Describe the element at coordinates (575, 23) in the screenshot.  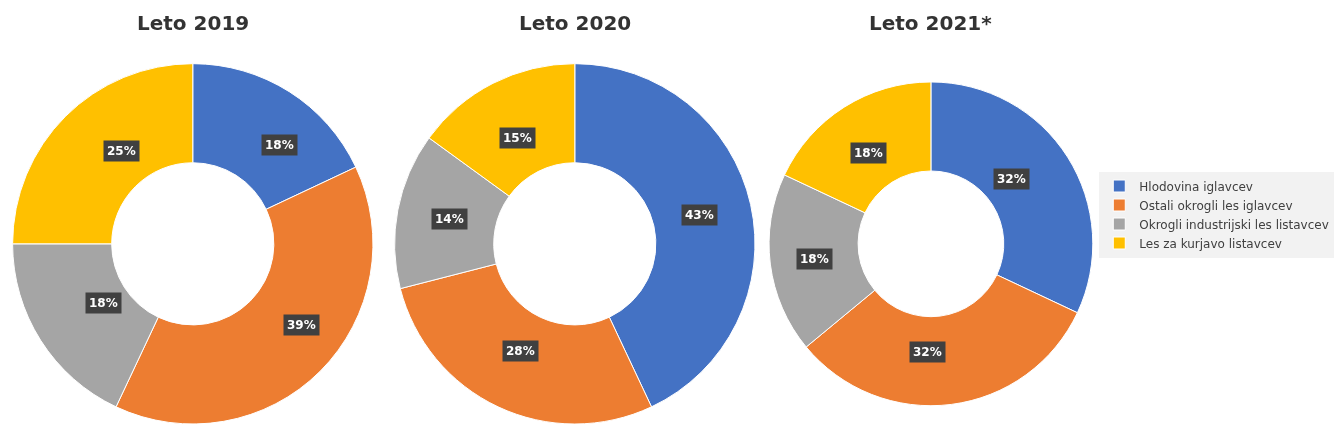
I see `chart-title: Leto 2020` at that location.